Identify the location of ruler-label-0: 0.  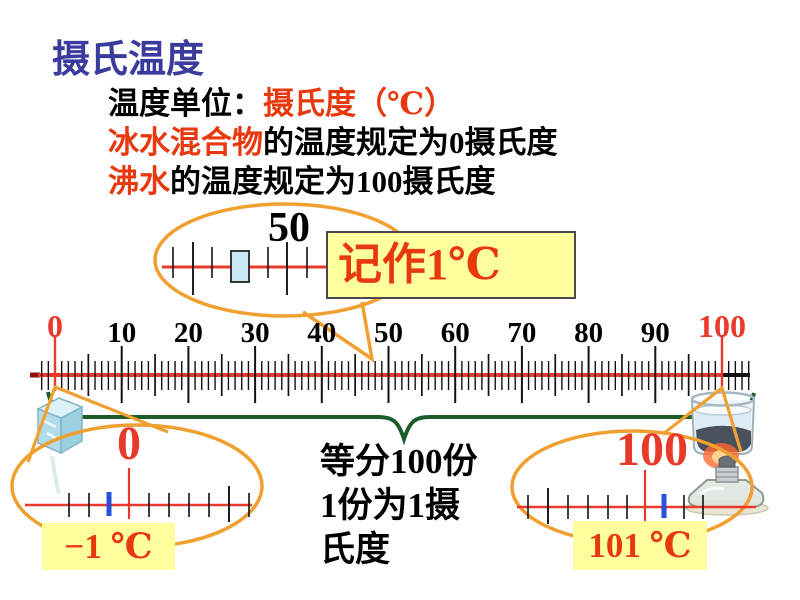
(55, 326).